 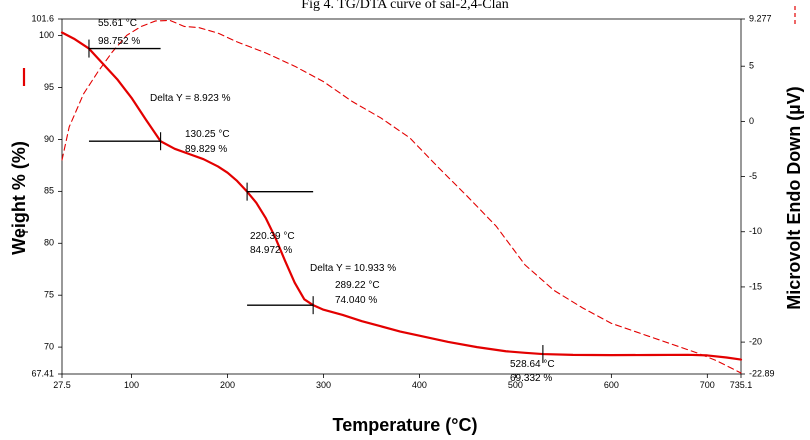 I want to click on delta-label-1: Delta Y = 8.923 %, so click(x=190, y=98).